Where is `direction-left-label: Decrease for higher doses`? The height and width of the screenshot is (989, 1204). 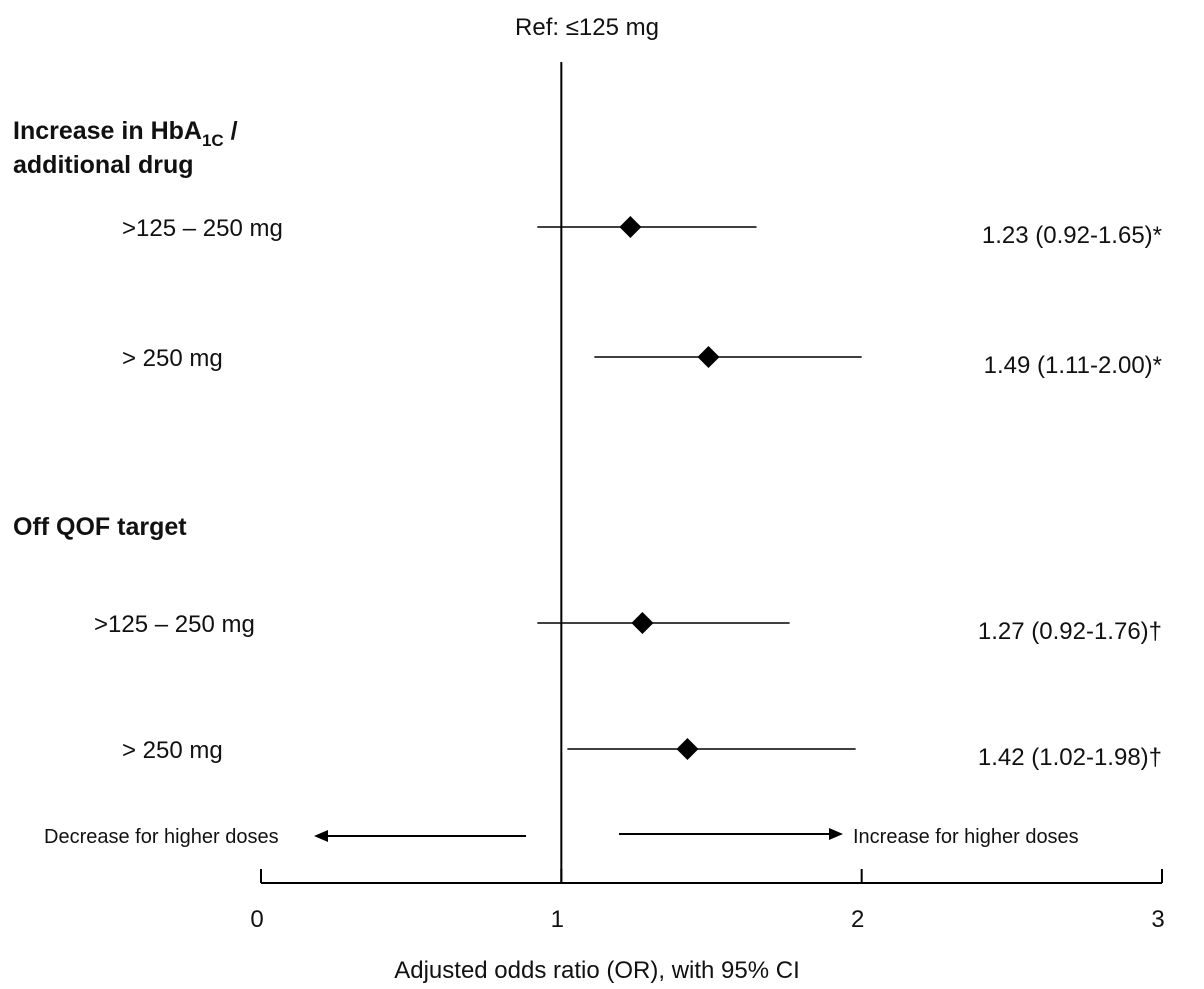 direction-left-label: Decrease for higher doses is located at coordinates (161, 837).